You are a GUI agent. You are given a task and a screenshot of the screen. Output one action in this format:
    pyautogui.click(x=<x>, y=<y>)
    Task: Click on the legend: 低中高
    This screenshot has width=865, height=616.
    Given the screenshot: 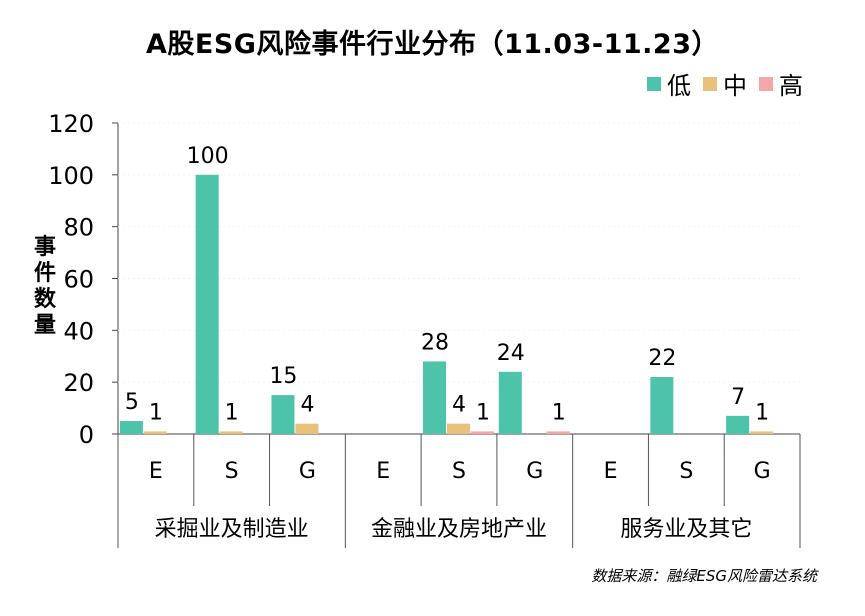 What is the action you would take?
    pyautogui.click(x=719, y=83)
    